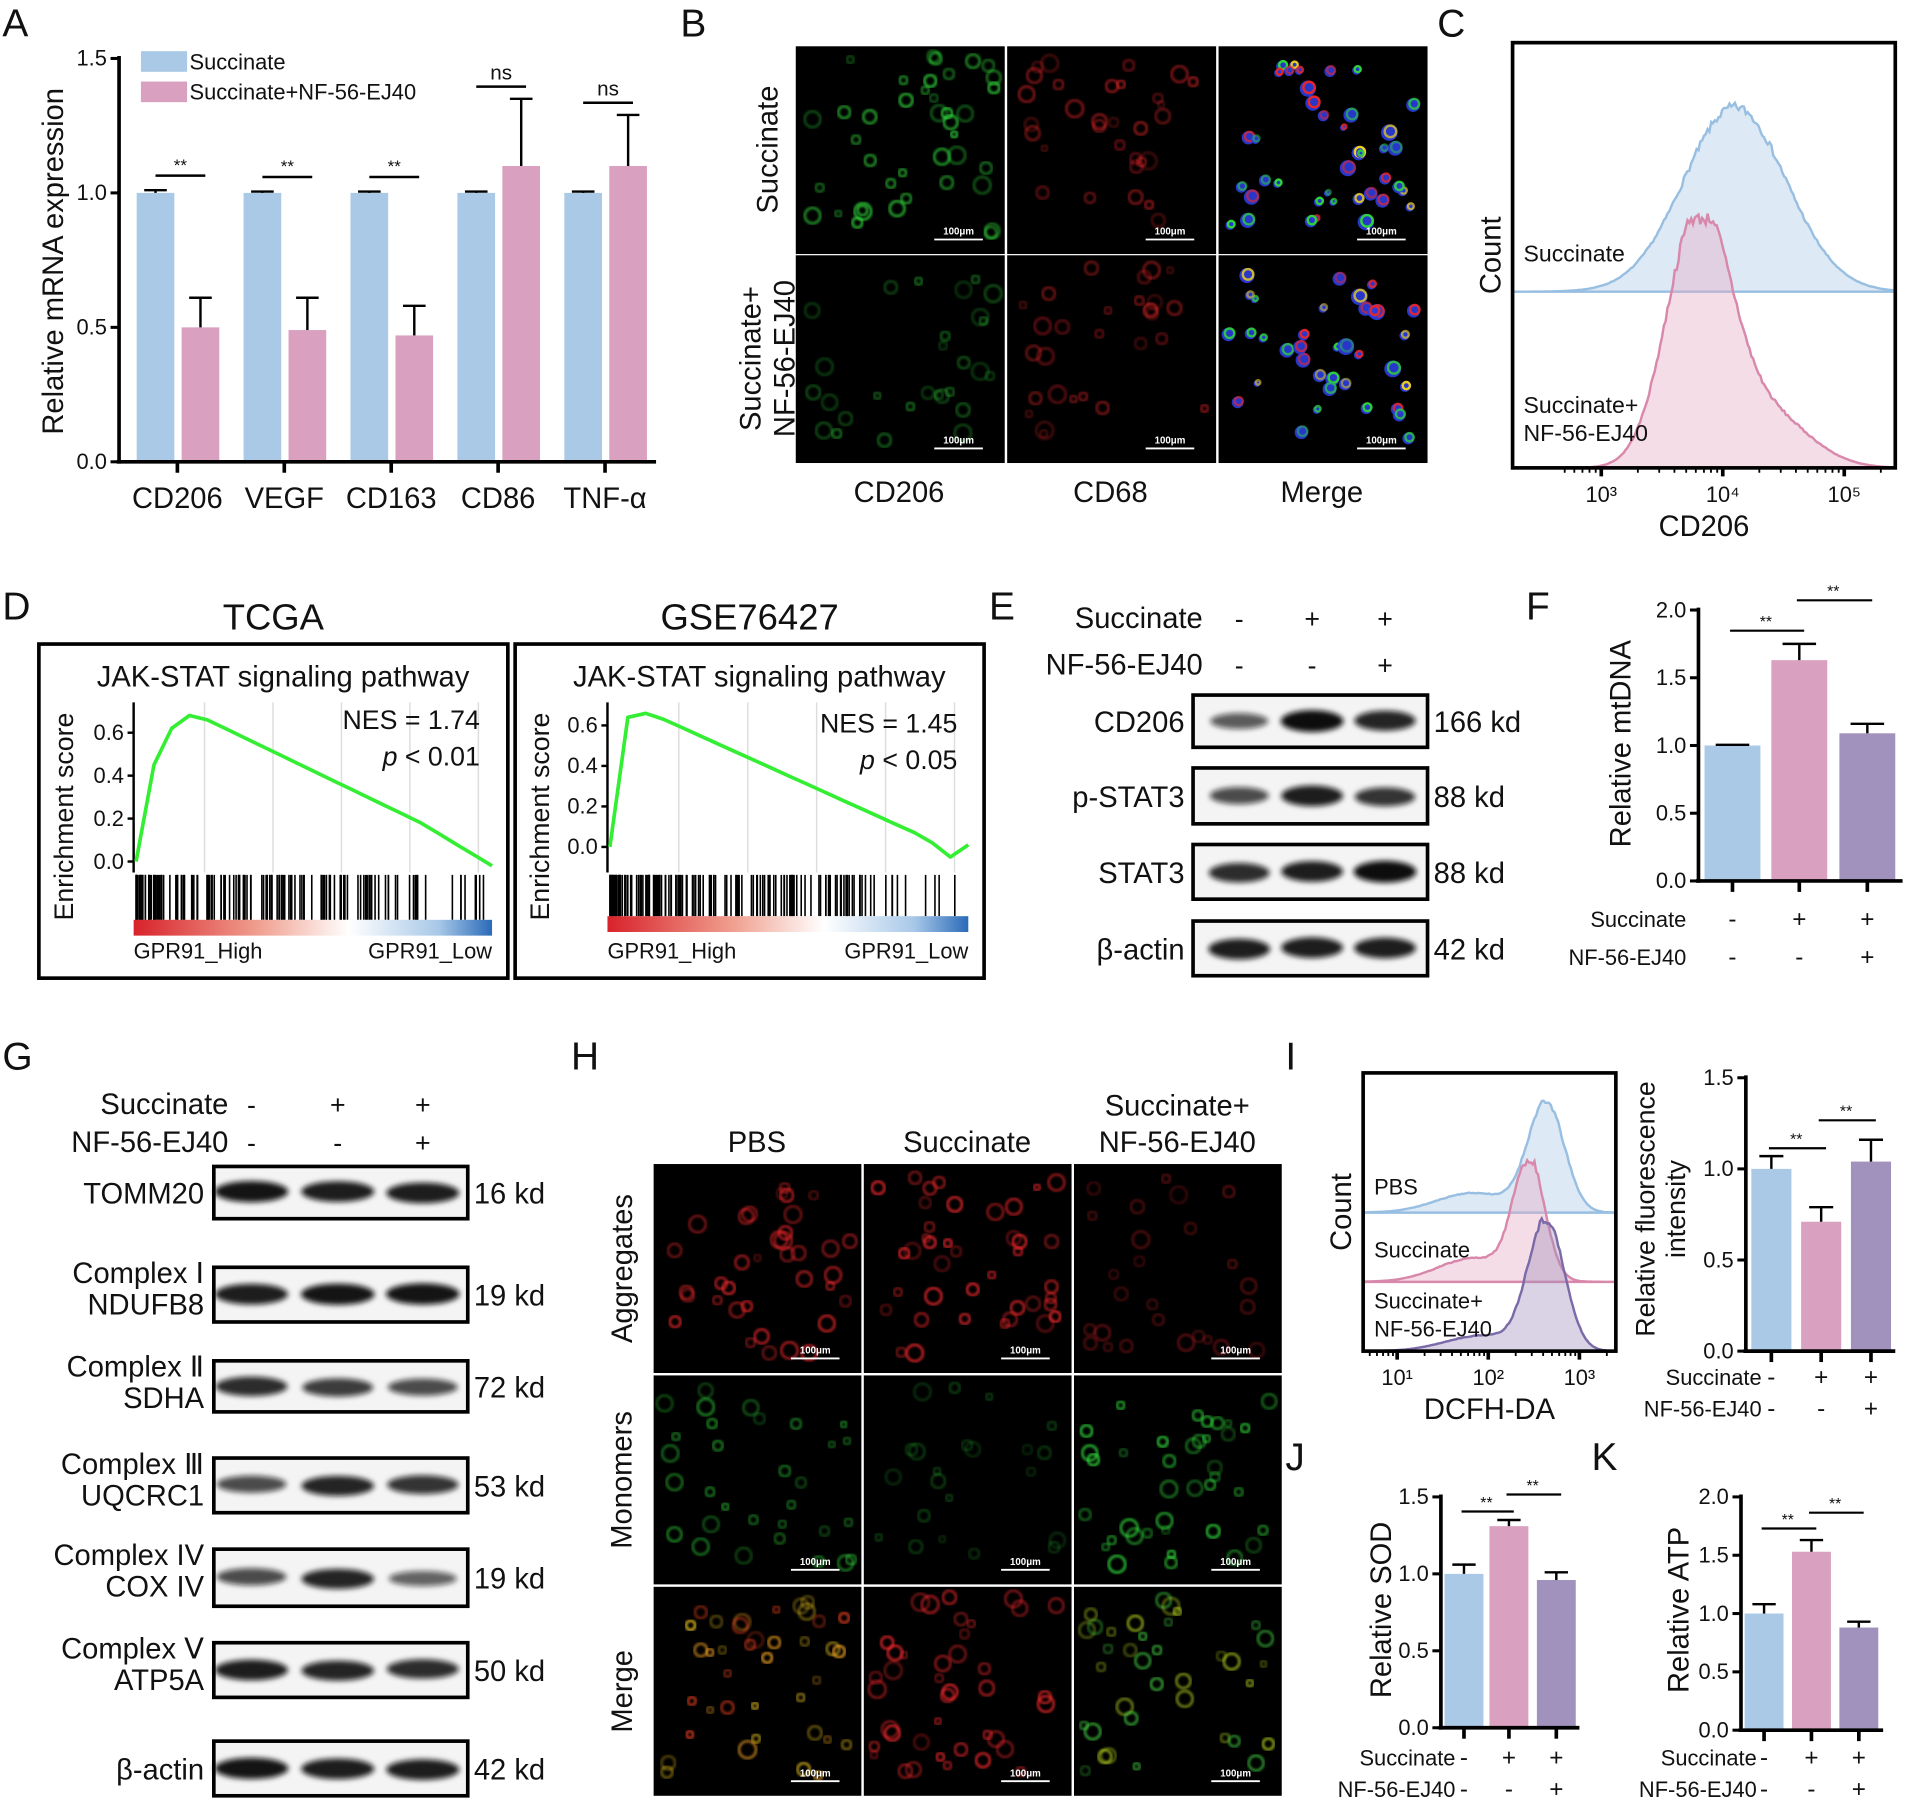 The image size is (1905, 1802). What do you see at coordinates (1556, 1757) in the screenshot?
I see `condition-sign: +` at bounding box center [1556, 1757].